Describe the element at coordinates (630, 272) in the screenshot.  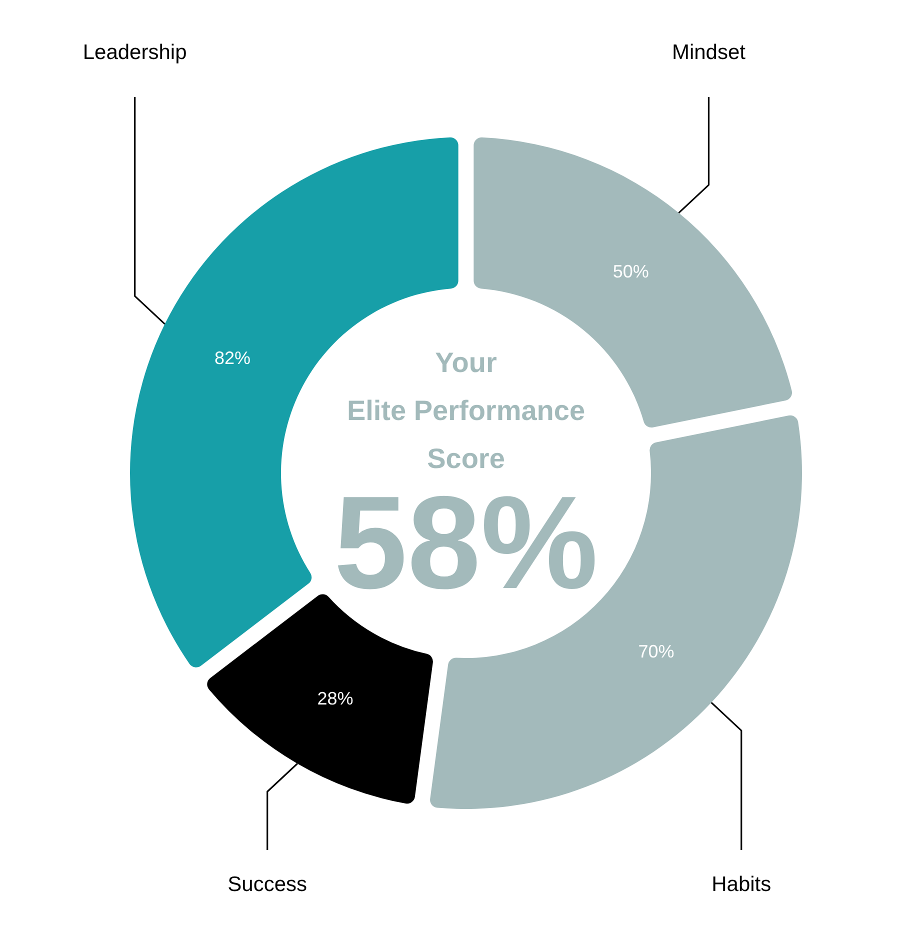
I see `data-label: 50%` at that location.